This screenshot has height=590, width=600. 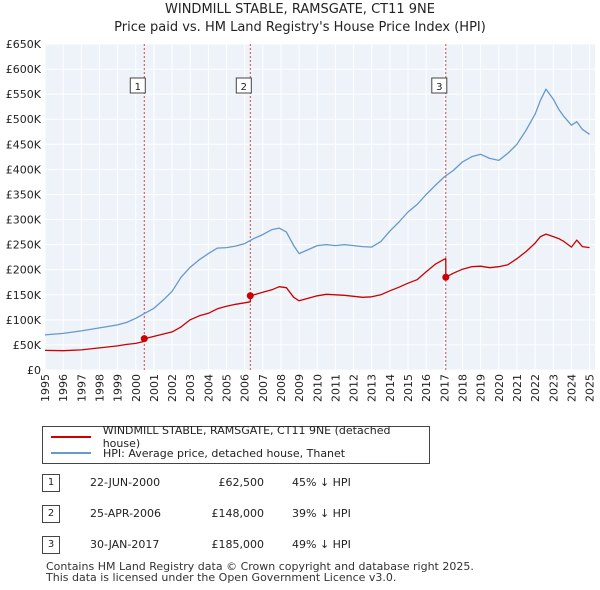 What do you see at coordinates (154, 388) in the screenshot?
I see `x-tick-label: 2001` at bounding box center [154, 388].